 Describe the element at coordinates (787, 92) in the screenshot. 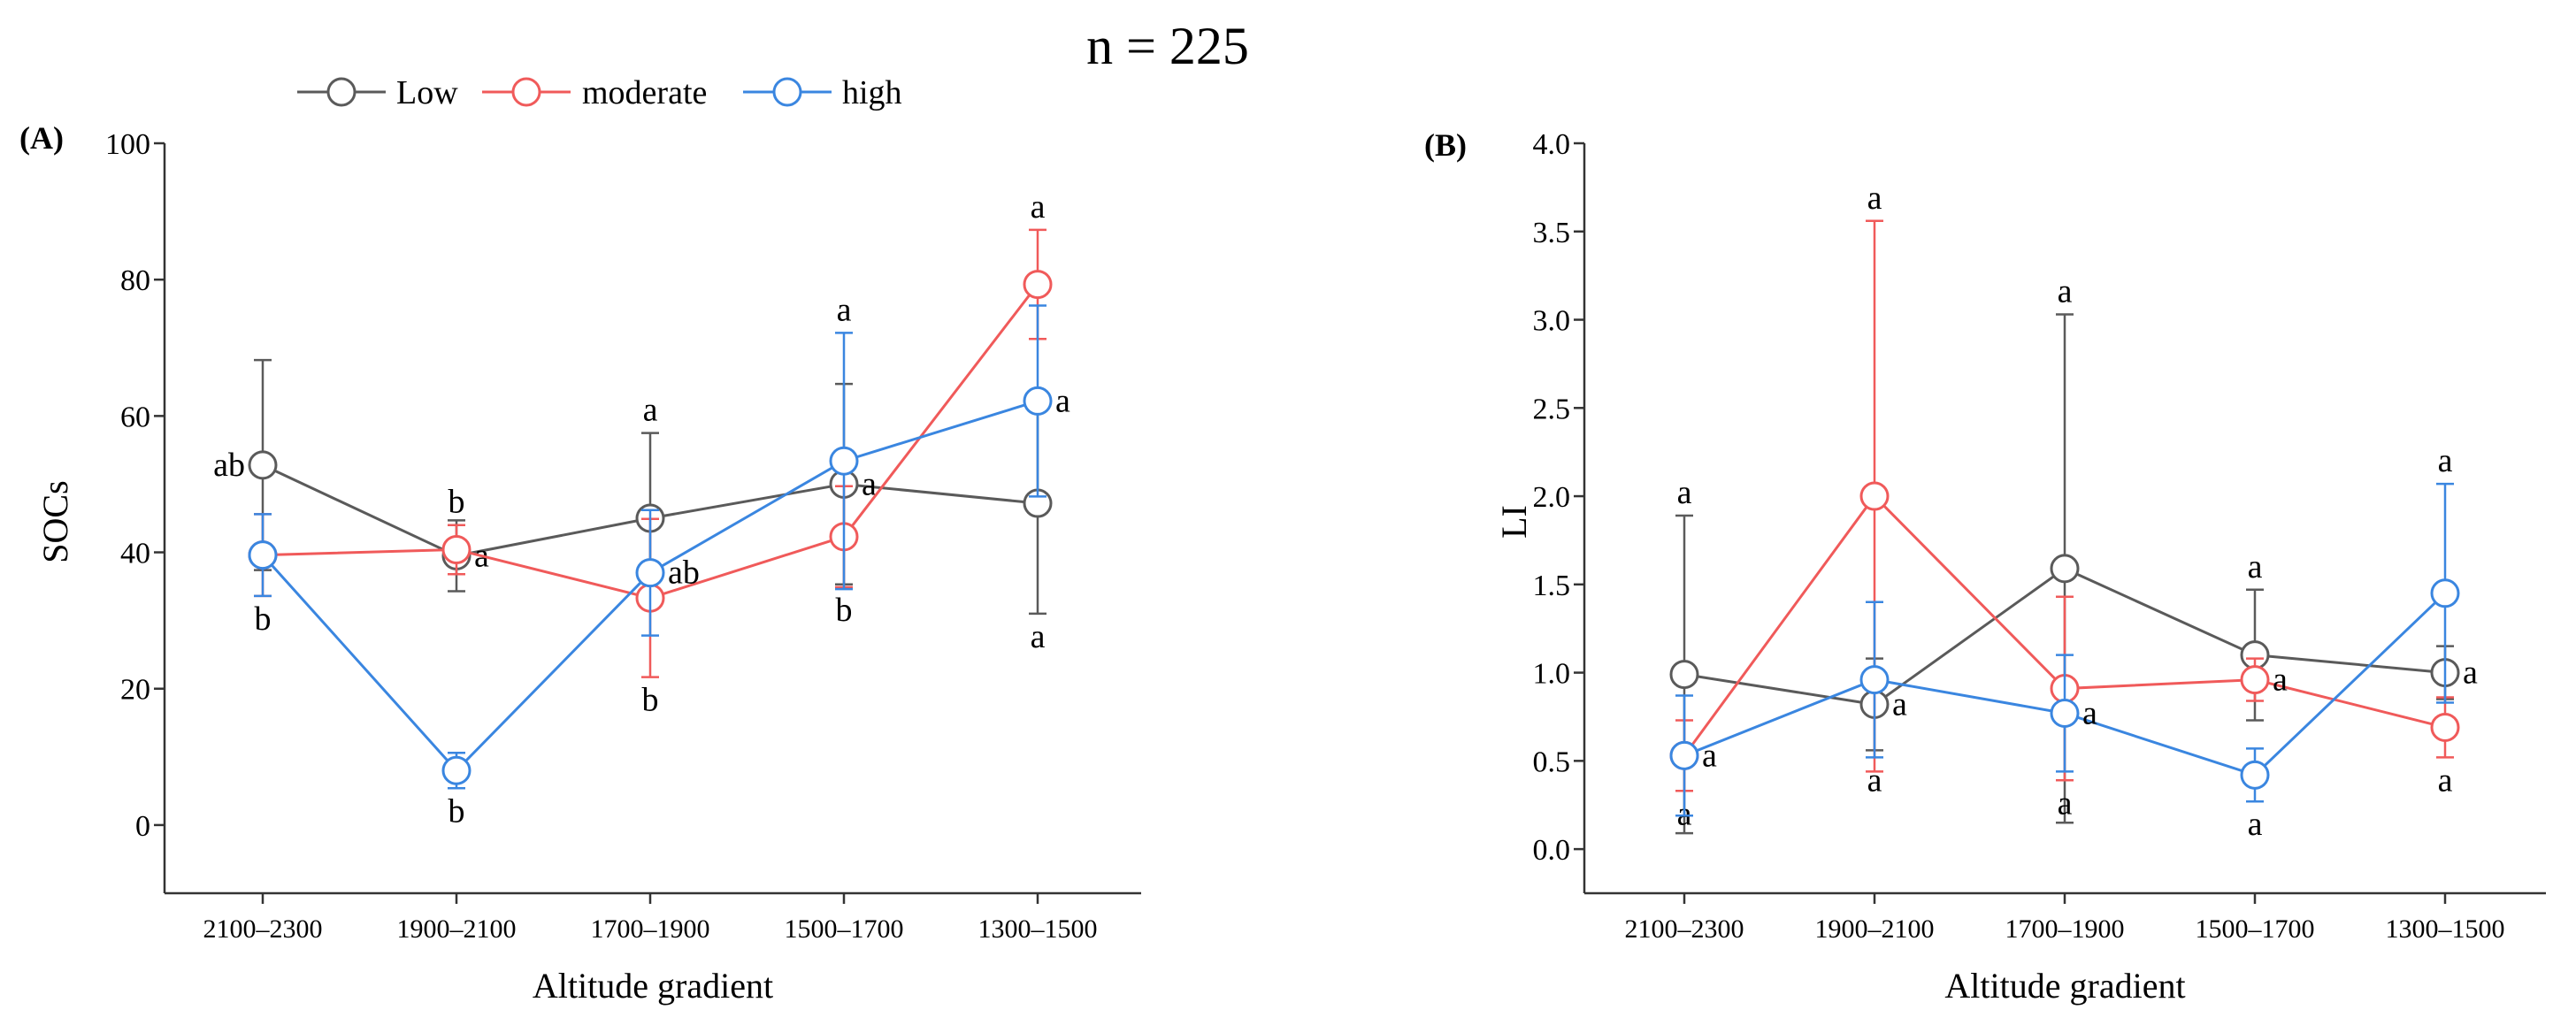

I see `legend-high-marker` at that location.